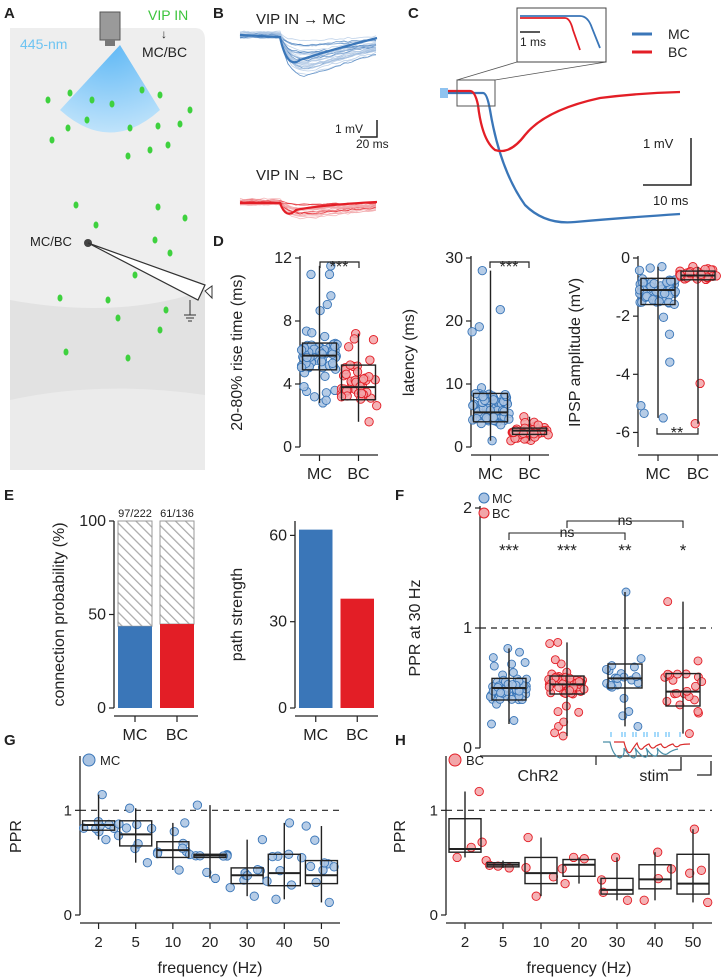  What do you see at coordinates (671, 200) in the screenshot?
I see `panel-c-scale-t: 10 ms` at bounding box center [671, 200].